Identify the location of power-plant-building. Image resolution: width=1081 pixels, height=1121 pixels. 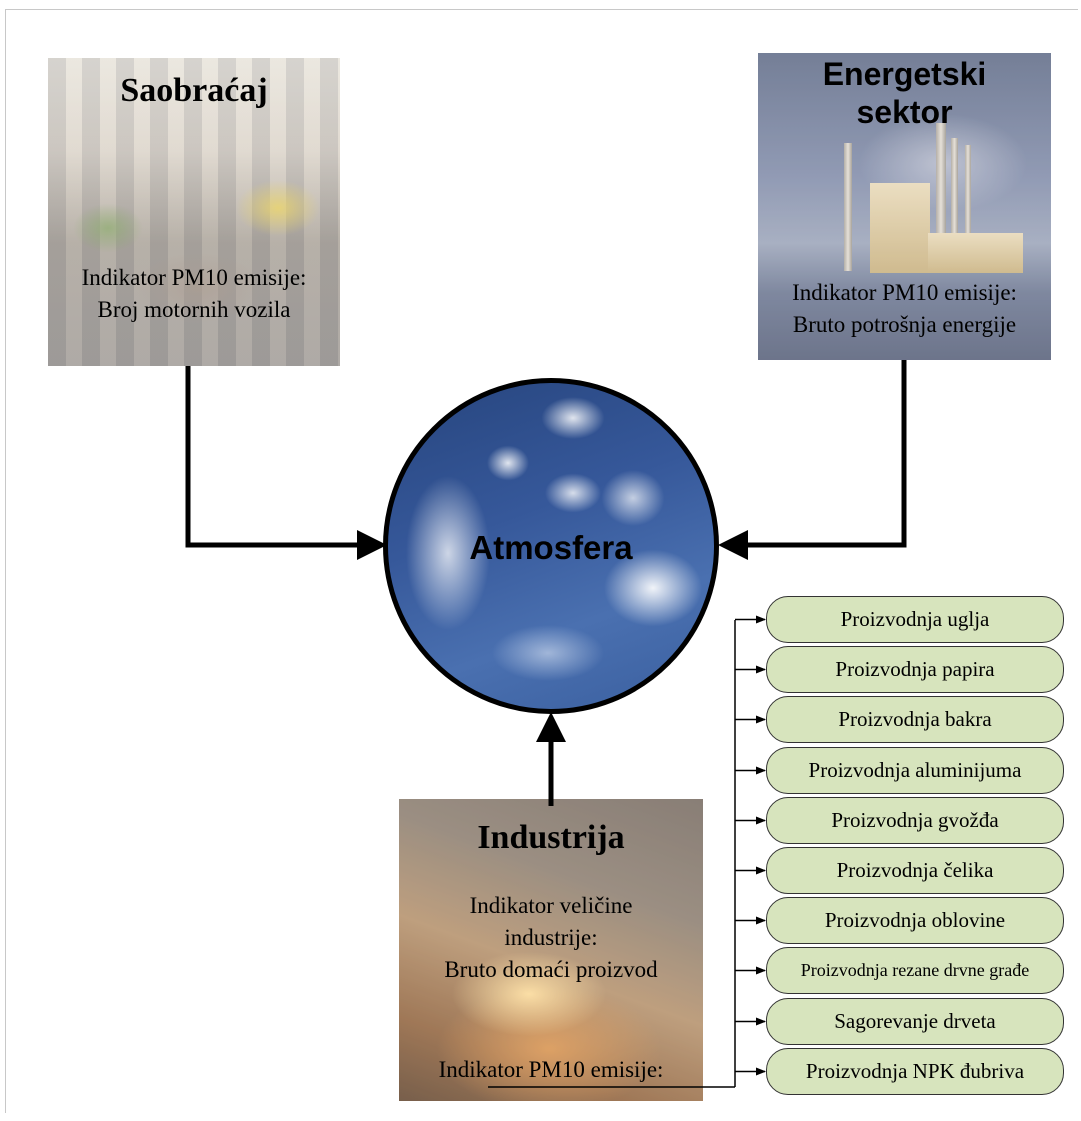
(900, 228).